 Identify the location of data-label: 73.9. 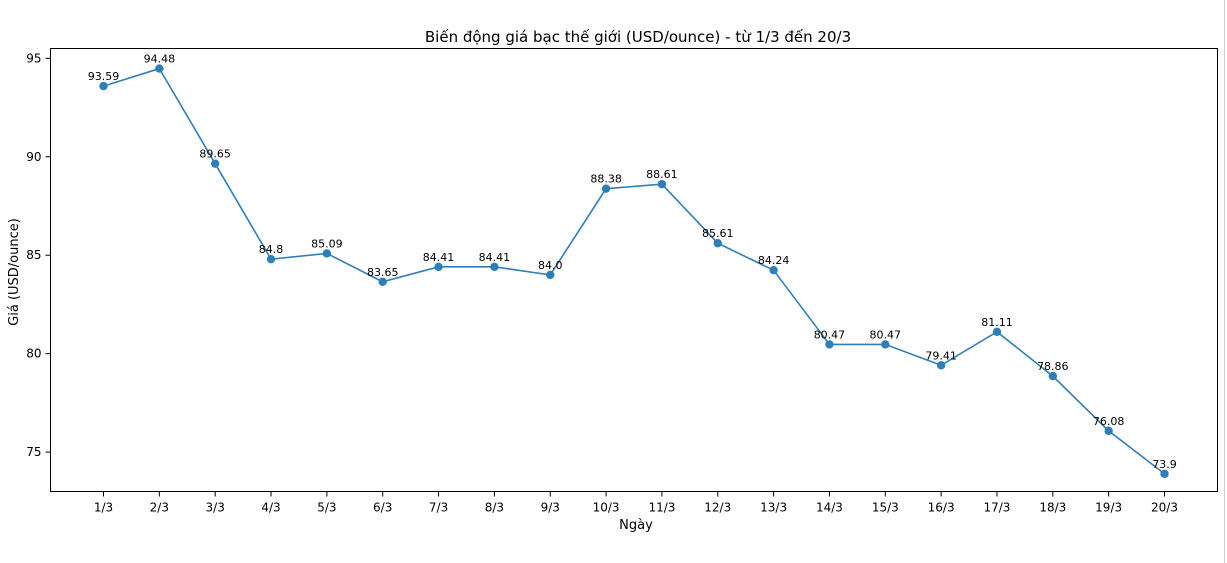
(1164, 464).